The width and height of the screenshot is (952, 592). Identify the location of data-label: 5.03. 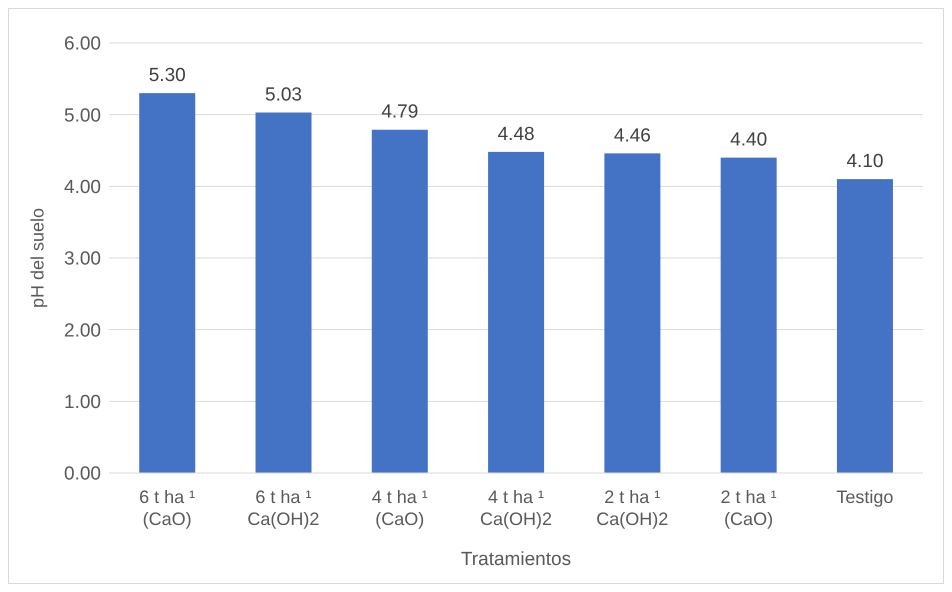
(283, 95).